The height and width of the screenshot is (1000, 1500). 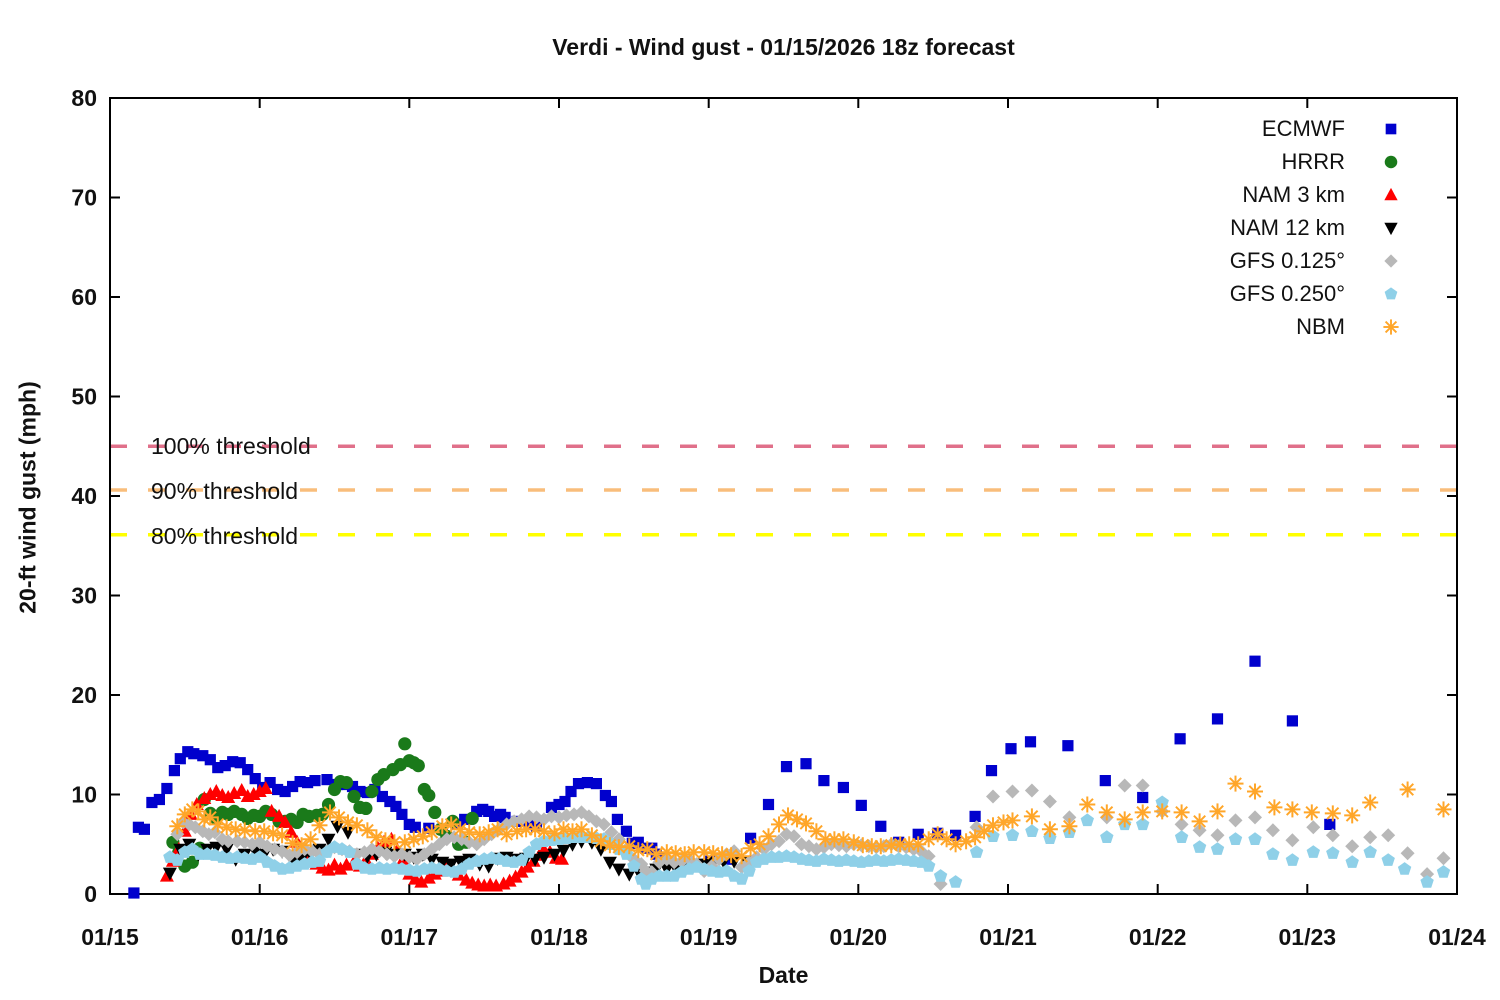 What do you see at coordinates (709, 937) in the screenshot?
I see `svg-text: 01/19` at bounding box center [709, 937].